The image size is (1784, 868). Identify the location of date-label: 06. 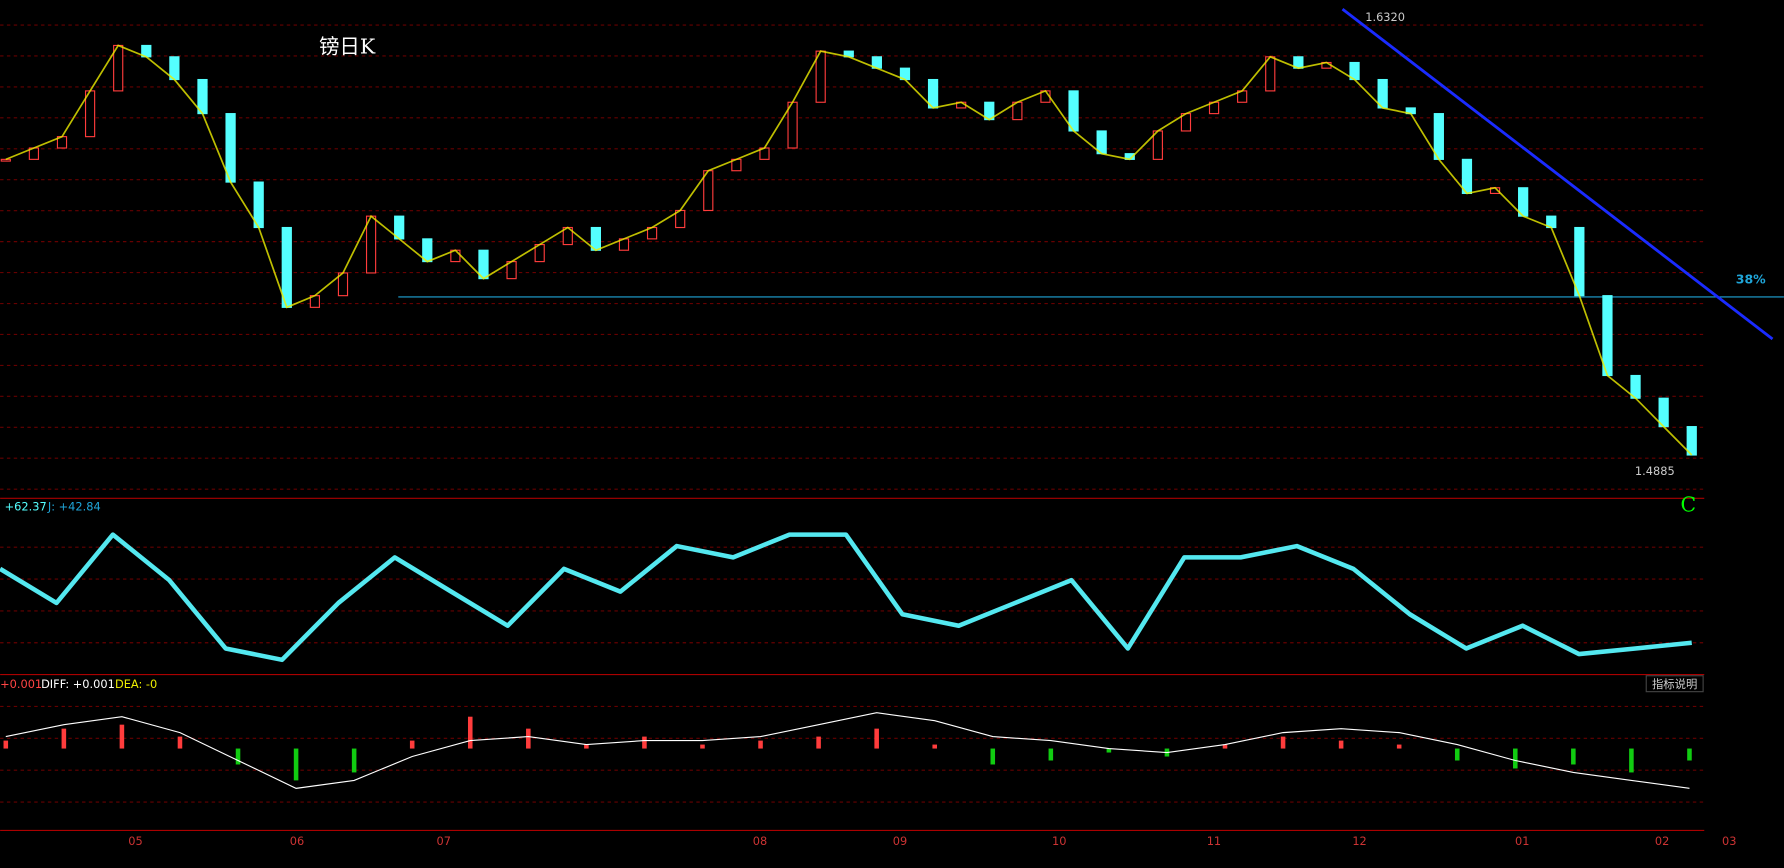
(297, 841).